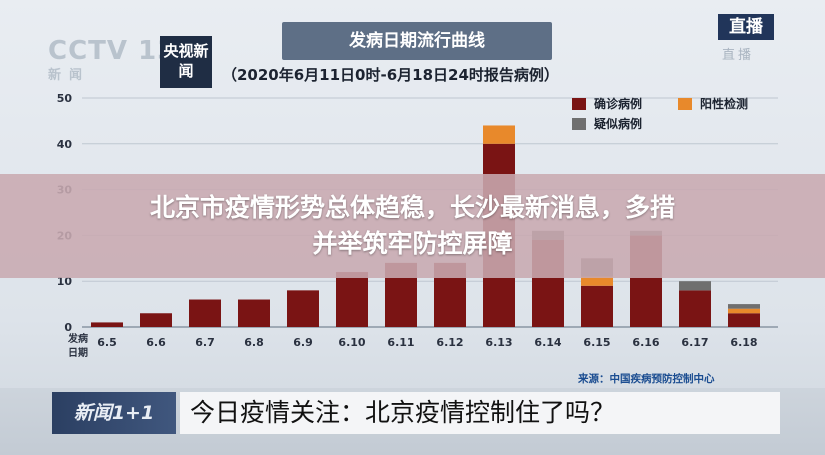 The image size is (825, 455). Describe the element at coordinates (646, 378) in the screenshot. I see `chart-source: 来源：中国疾病预防控制中心` at that location.